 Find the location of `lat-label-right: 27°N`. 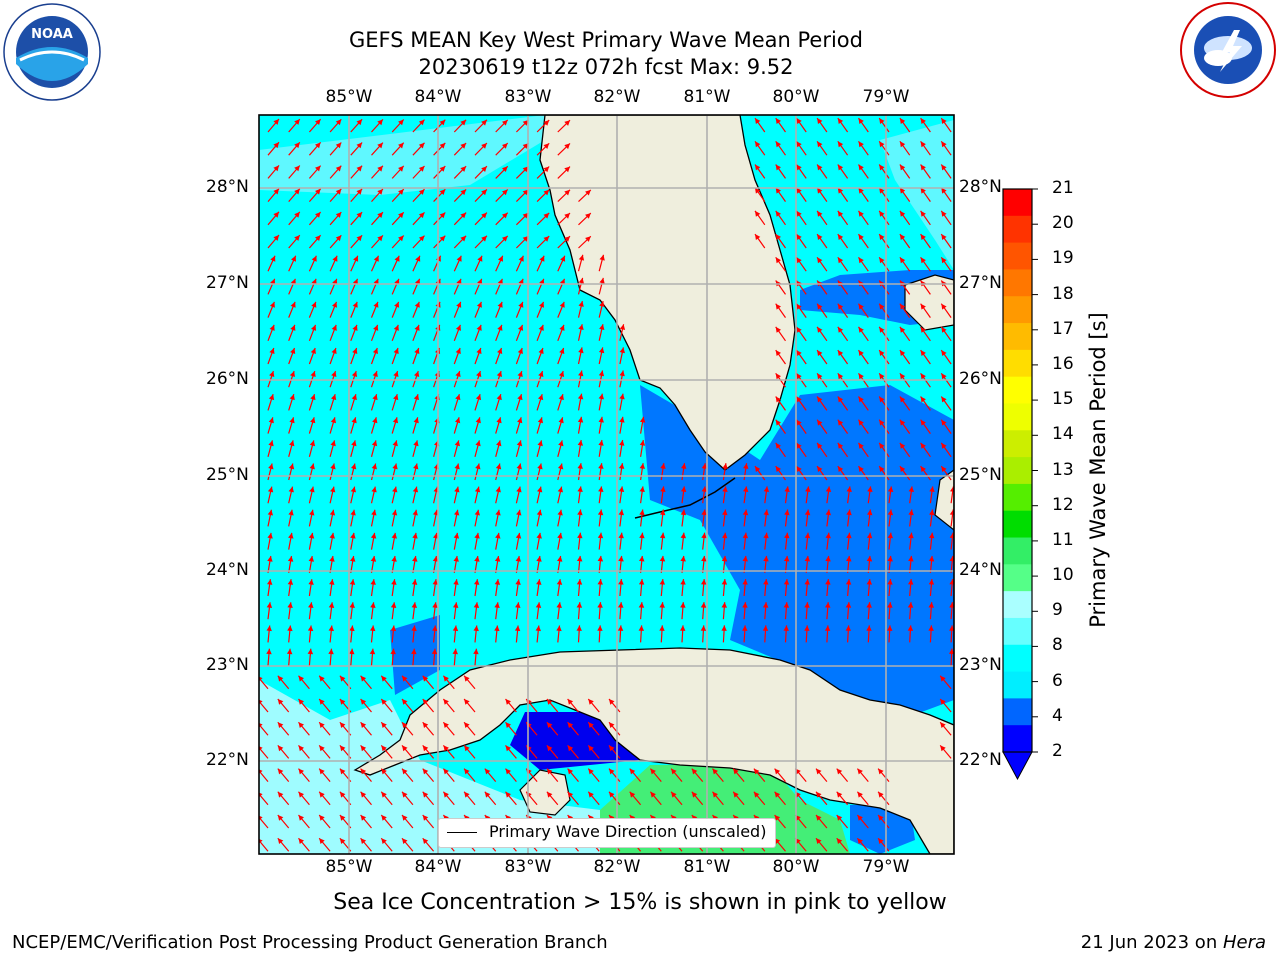

lat-label-right: 27°N is located at coordinates (980, 283).